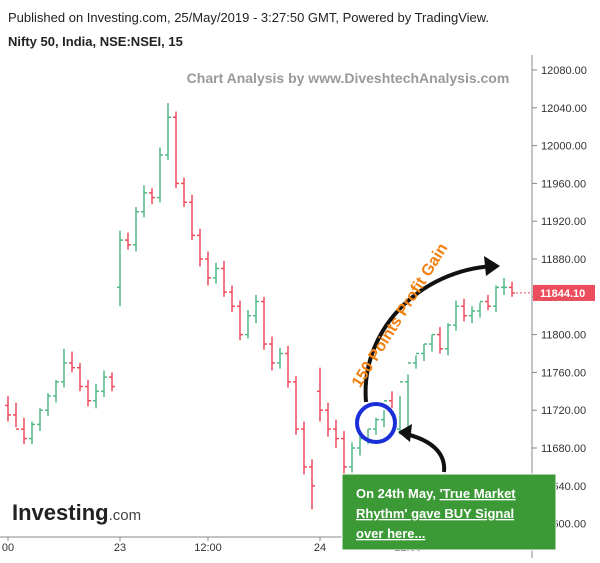 The image size is (600, 563). What do you see at coordinates (208, 548) in the screenshot?
I see `x-tick-label: 12:00` at bounding box center [208, 548].